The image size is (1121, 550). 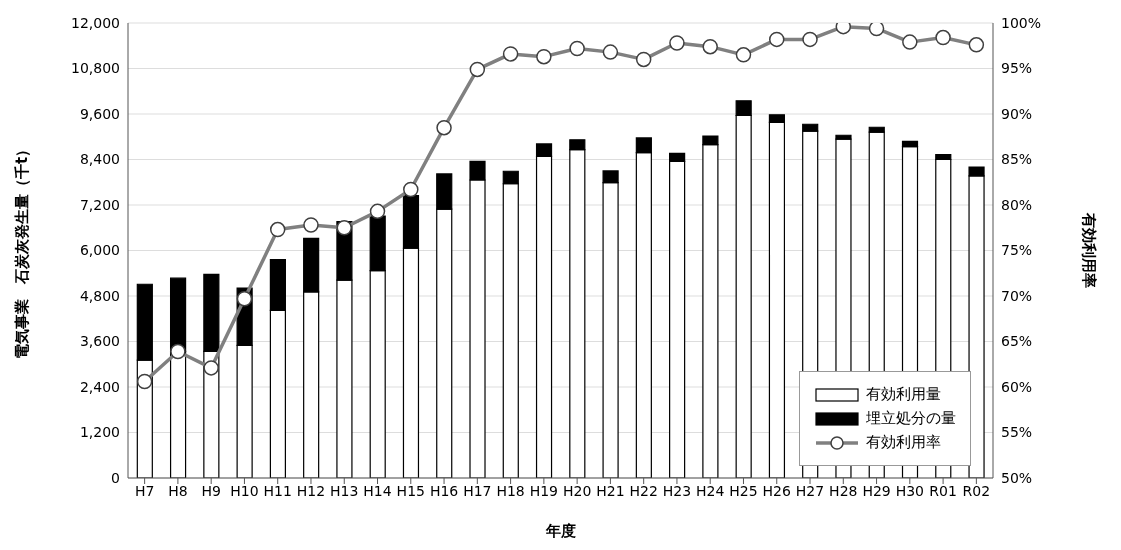 I want to click on x-tick-label: H9, so click(x=211, y=490).